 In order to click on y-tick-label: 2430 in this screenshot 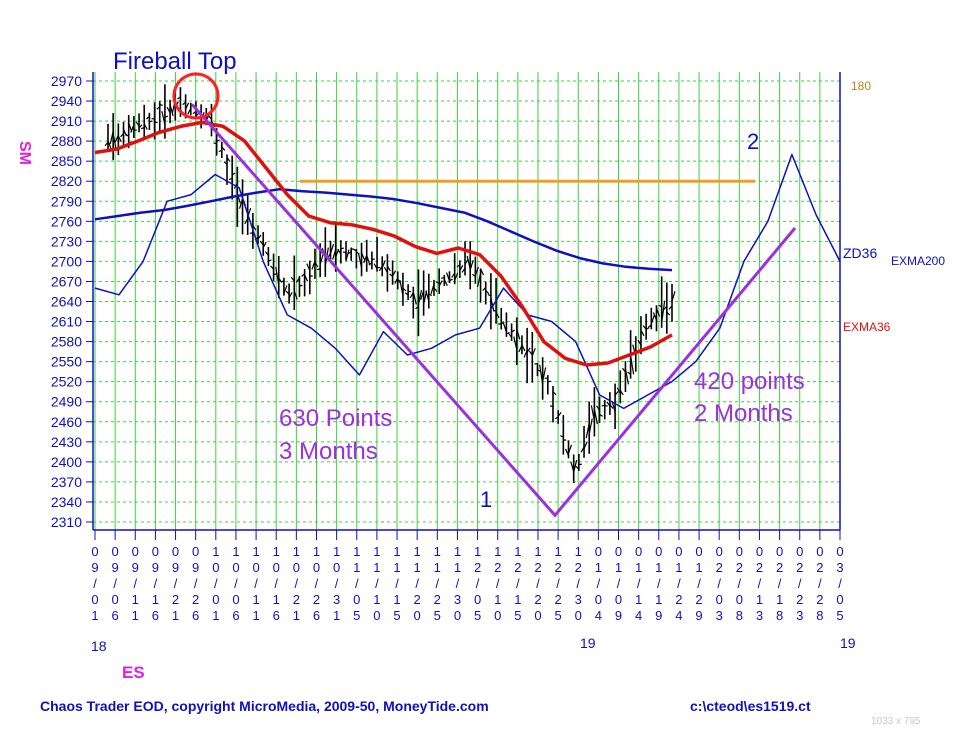, I will do `click(66, 442)`.